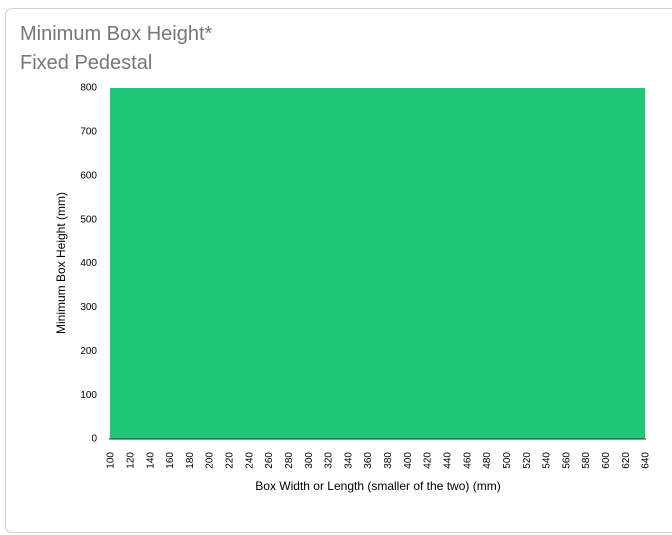 This screenshot has height=535, width=672. Describe the element at coordinates (447, 460) in the screenshot. I see `x-tick-label: 440` at that location.